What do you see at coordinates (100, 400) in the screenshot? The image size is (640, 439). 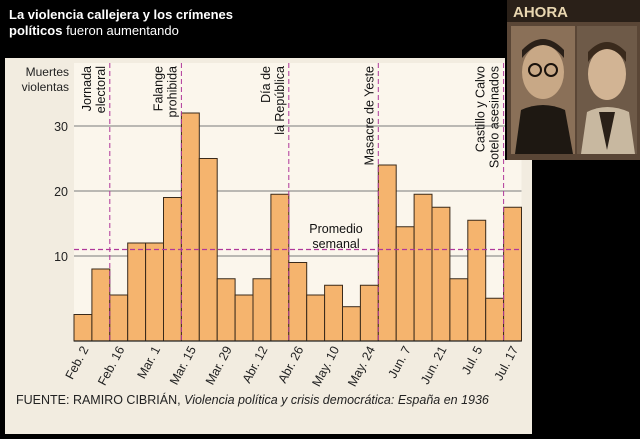 I see `source-prefix: FUENTE: RAMIRO CIBRIÁN,` at bounding box center [100, 400].